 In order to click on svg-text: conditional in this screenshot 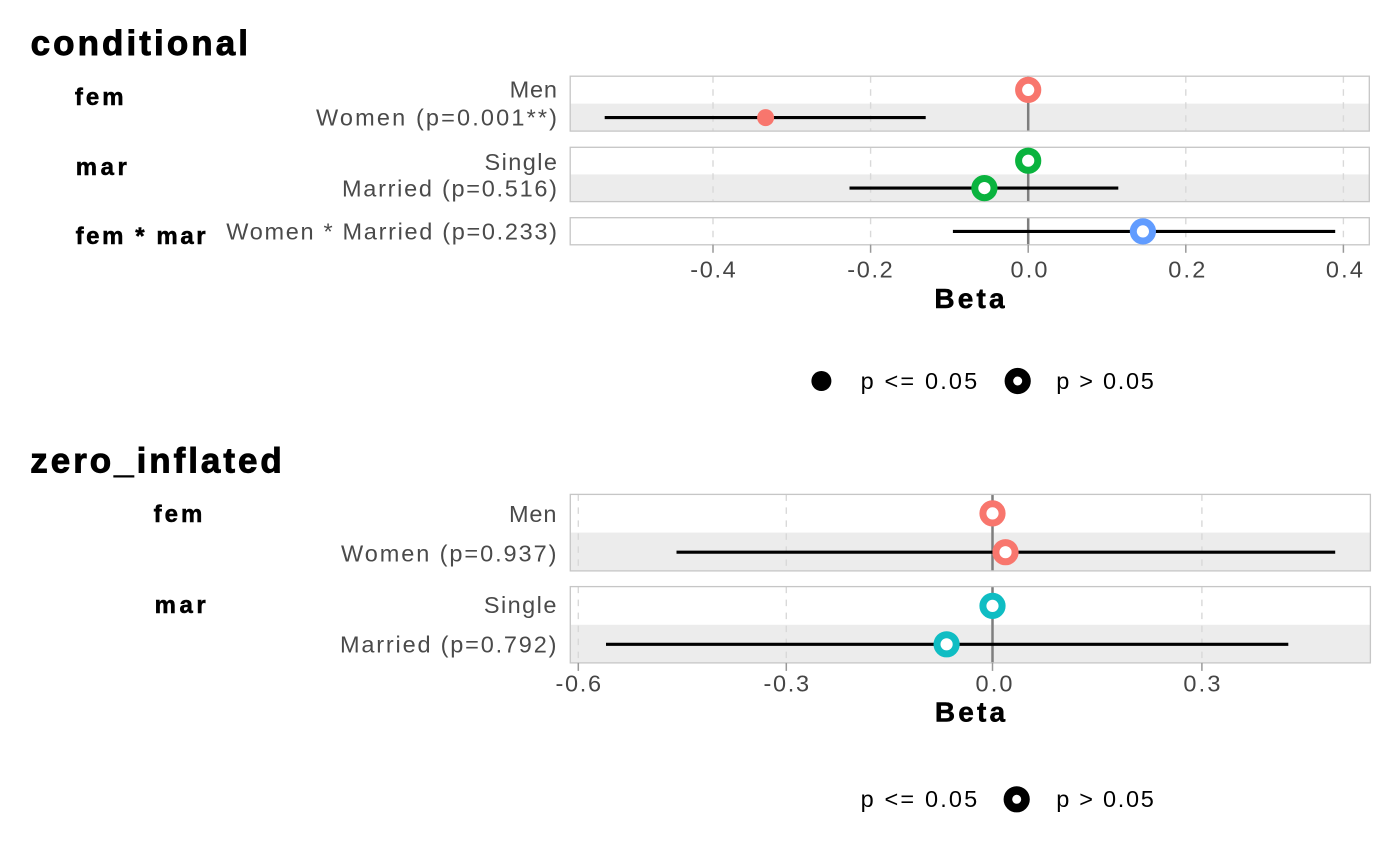, I will do `click(139, 43)`.